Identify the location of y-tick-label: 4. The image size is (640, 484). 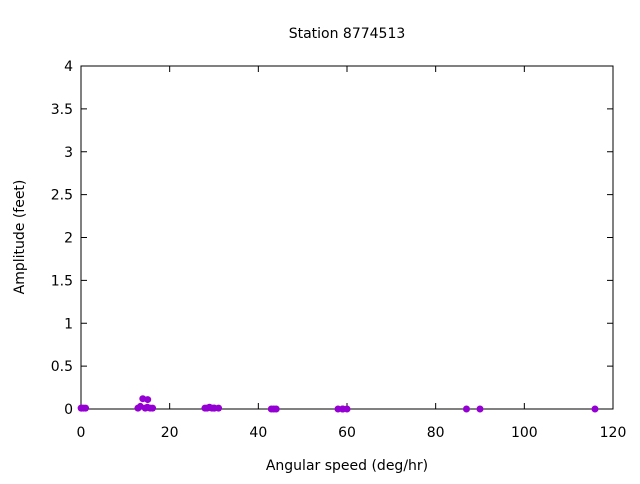
(68, 67).